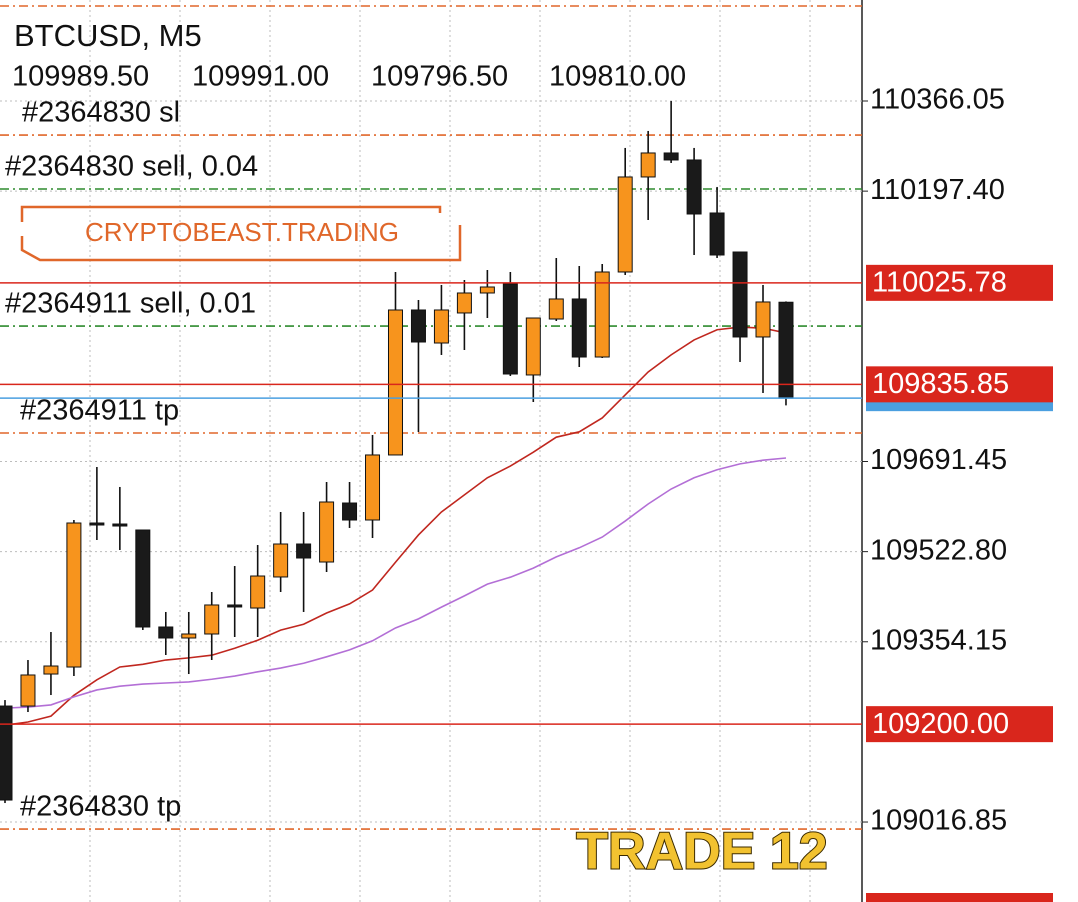 The width and height of the screenshot is (1078, 902). What do you see at coordinates (938, 640) in the screenshot?
I see `y-tick-label: 109354.15` at bounding box center [938, 640].